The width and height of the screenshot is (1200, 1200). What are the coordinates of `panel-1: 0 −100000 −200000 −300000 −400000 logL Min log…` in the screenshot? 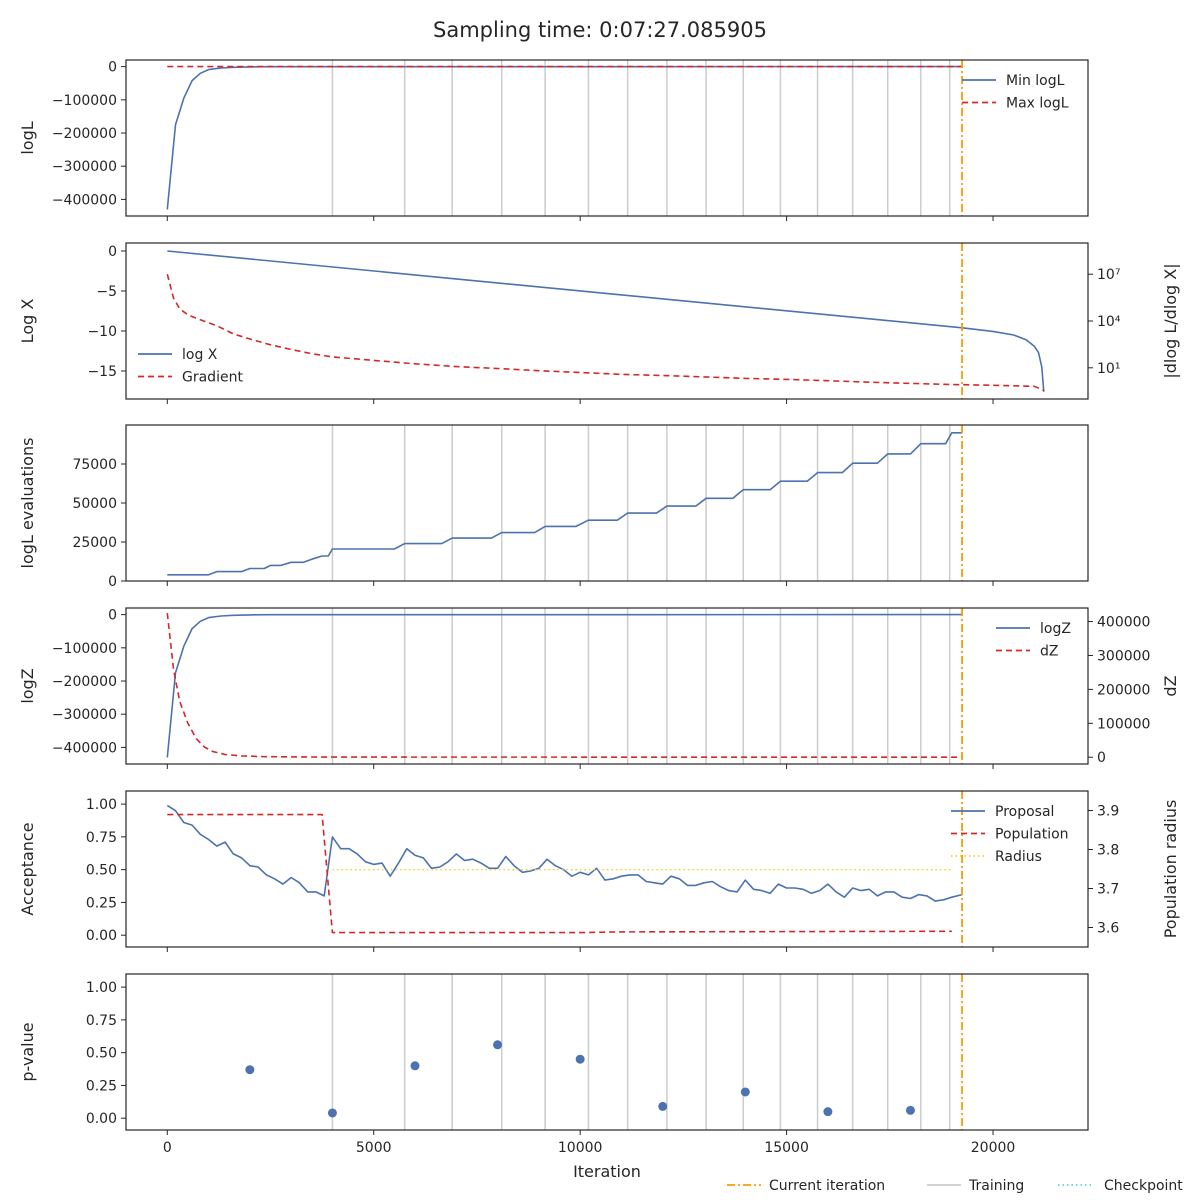 It's located at (553, 140).